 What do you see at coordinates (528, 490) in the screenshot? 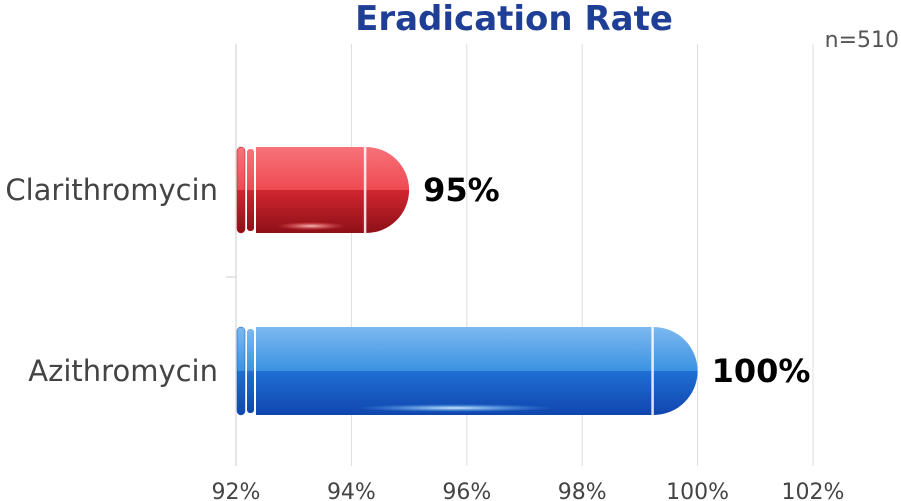
I see `x-tick-labels: 92% 94% 96% 98% 100% 102%` at bounding box center [528, 490].